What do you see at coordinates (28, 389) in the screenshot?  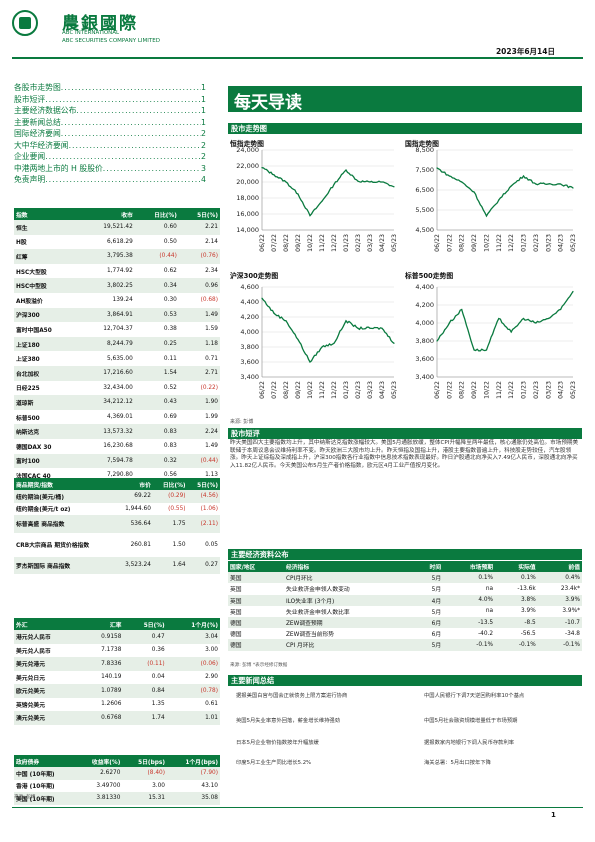 I see `row-label: 日经225` at bounding box center [28, 389].